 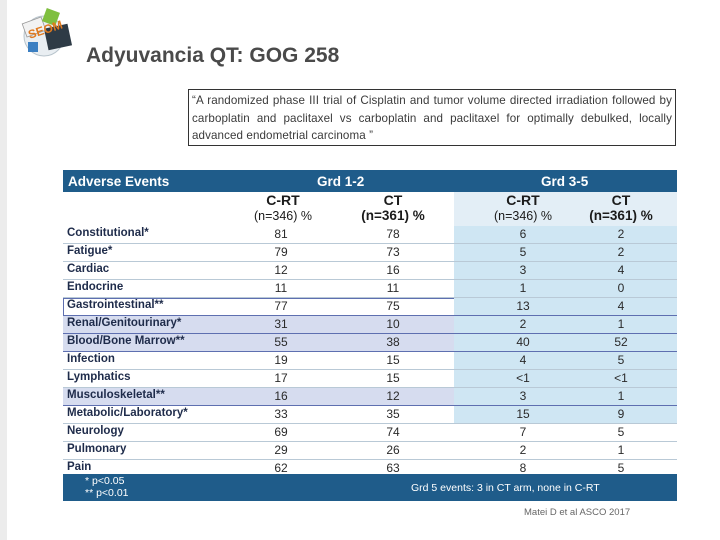 I want to click on row-label: Cardiac, so click(x=88, y=269).